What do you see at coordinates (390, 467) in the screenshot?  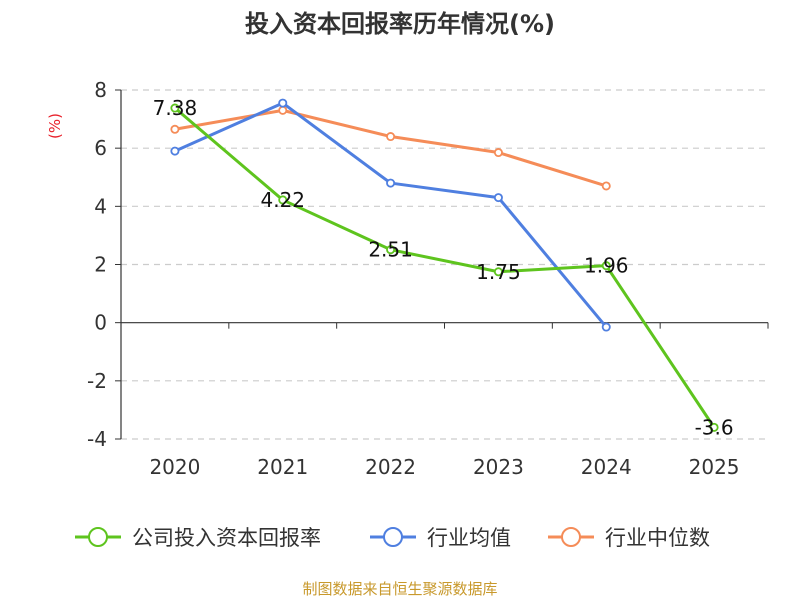 I see `x-tick-label: 2022` at bounding box center [390, 467].